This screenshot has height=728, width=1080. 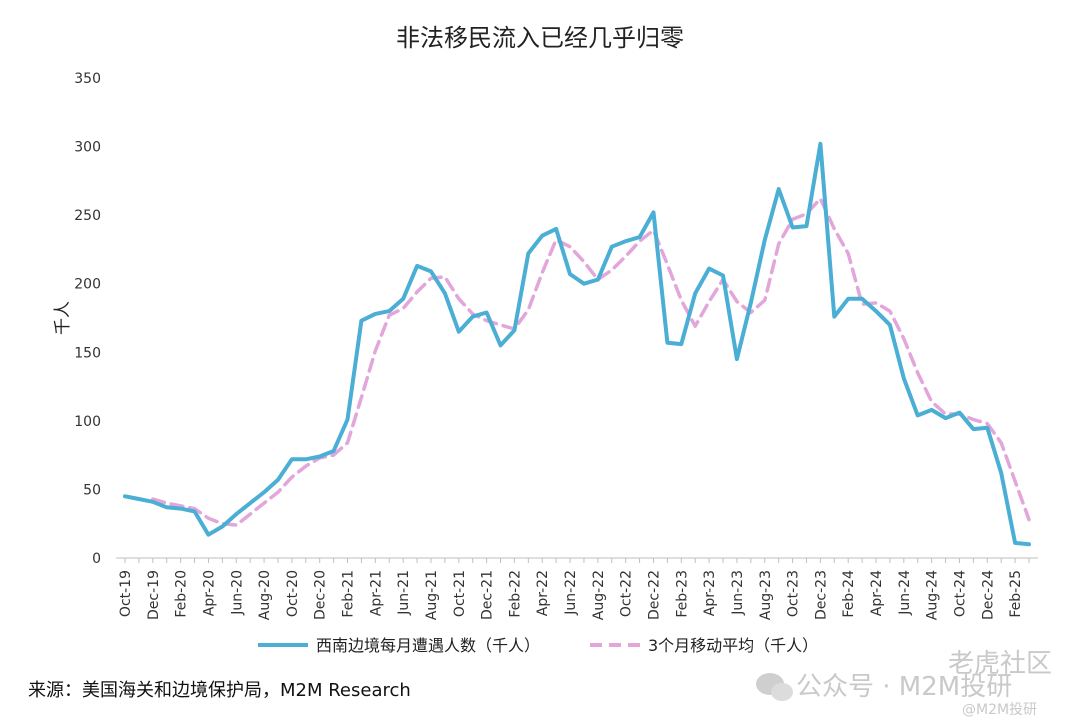 I want to click on y-tick-label: 50, so click(x=92, y=490).